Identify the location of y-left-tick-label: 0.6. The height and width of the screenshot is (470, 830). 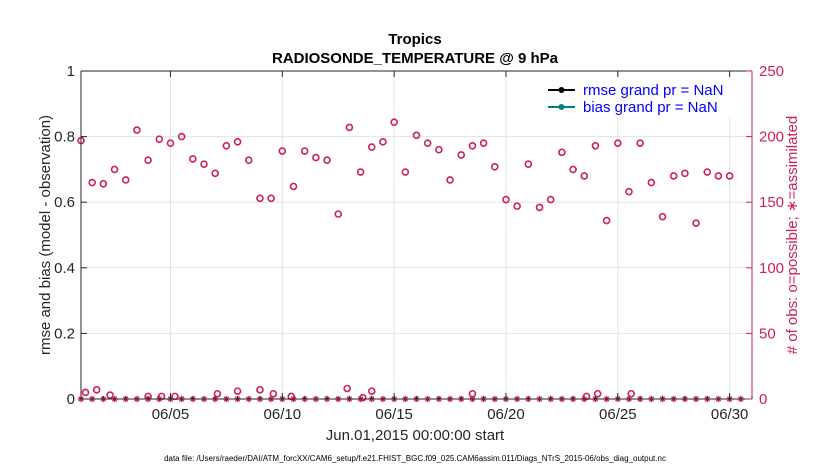
(64, 202).